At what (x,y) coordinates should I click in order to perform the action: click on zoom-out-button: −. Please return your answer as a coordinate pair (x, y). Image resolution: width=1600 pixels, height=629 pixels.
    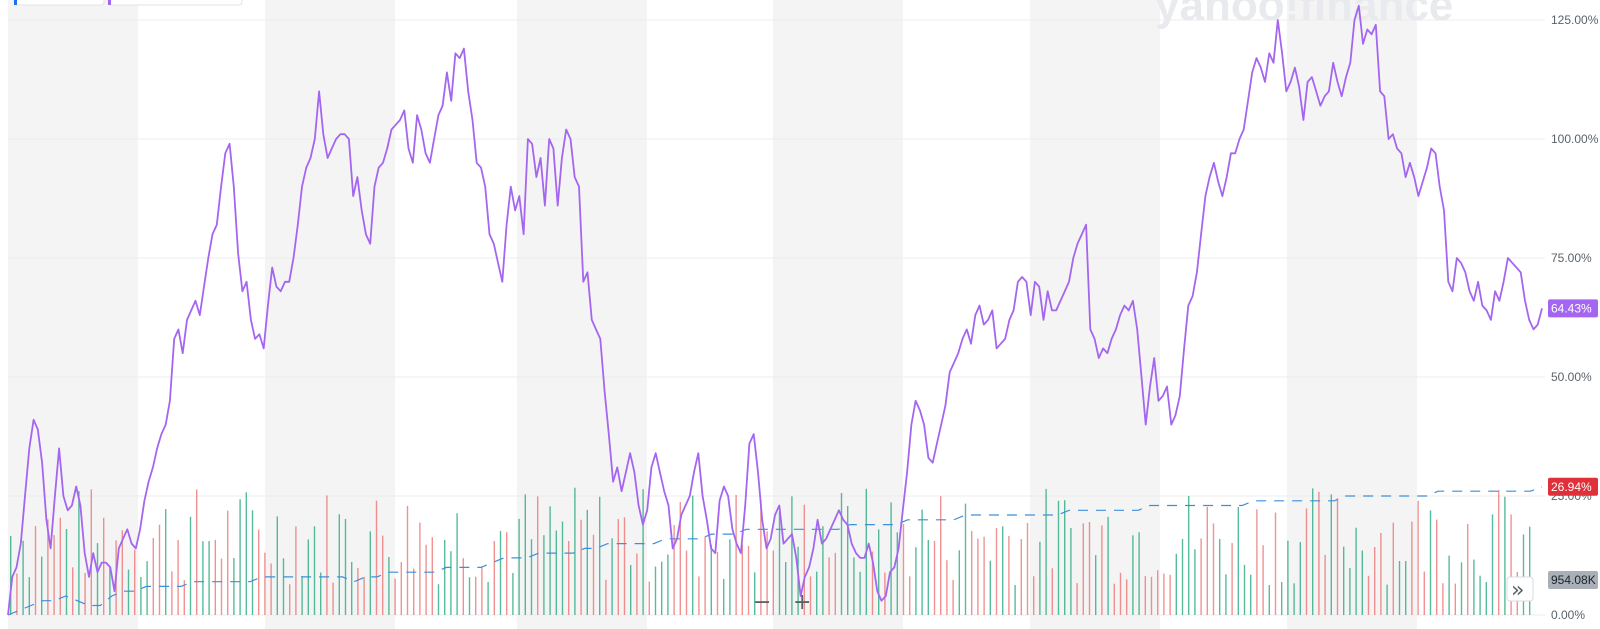
    Looking at the image, I should click on (762, 602).